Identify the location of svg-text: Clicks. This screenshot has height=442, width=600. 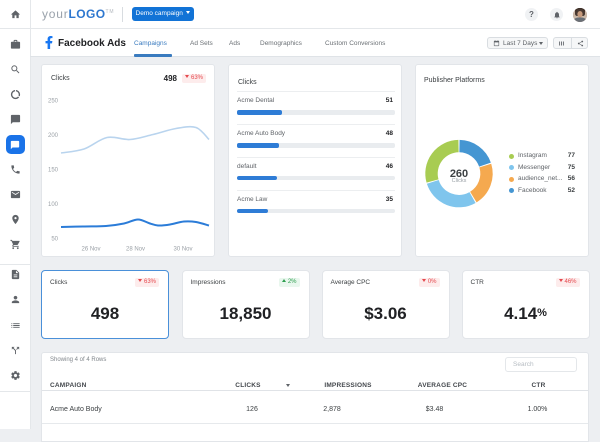
(459, 181).